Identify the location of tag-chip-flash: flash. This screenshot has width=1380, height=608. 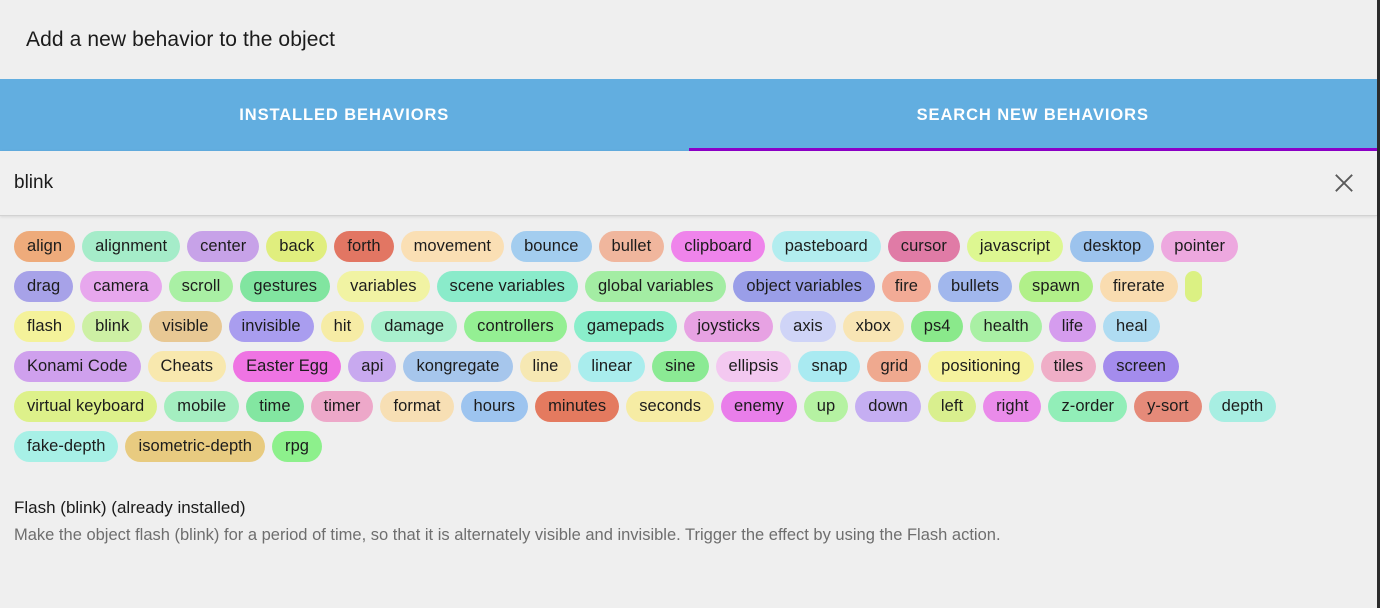
(45, 326).